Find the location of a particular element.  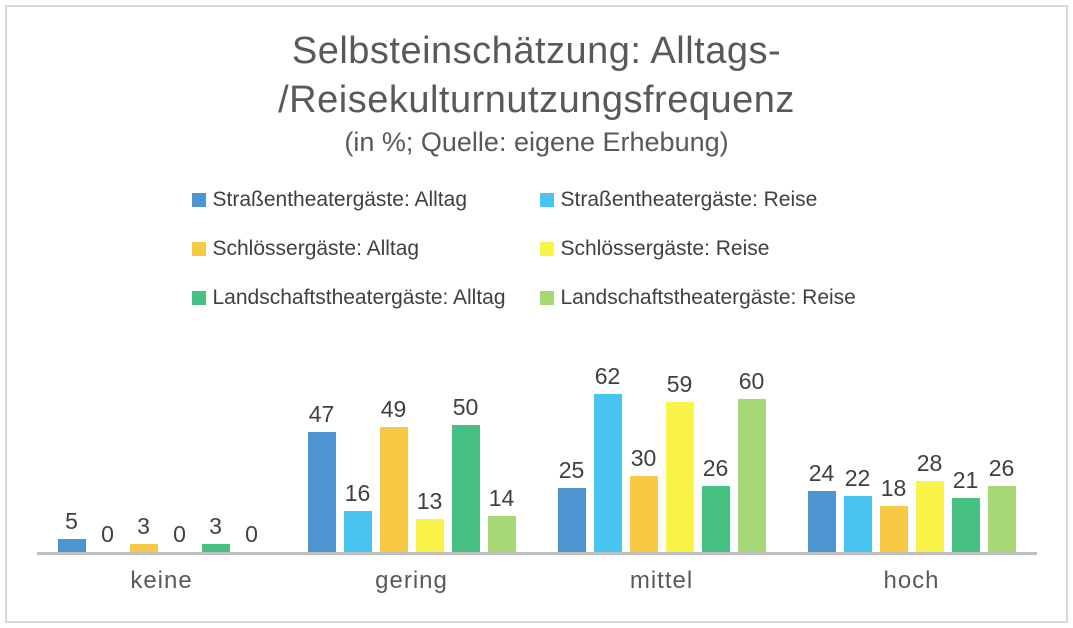

bar-value-label: 5 is located at coordinates (71, 521).